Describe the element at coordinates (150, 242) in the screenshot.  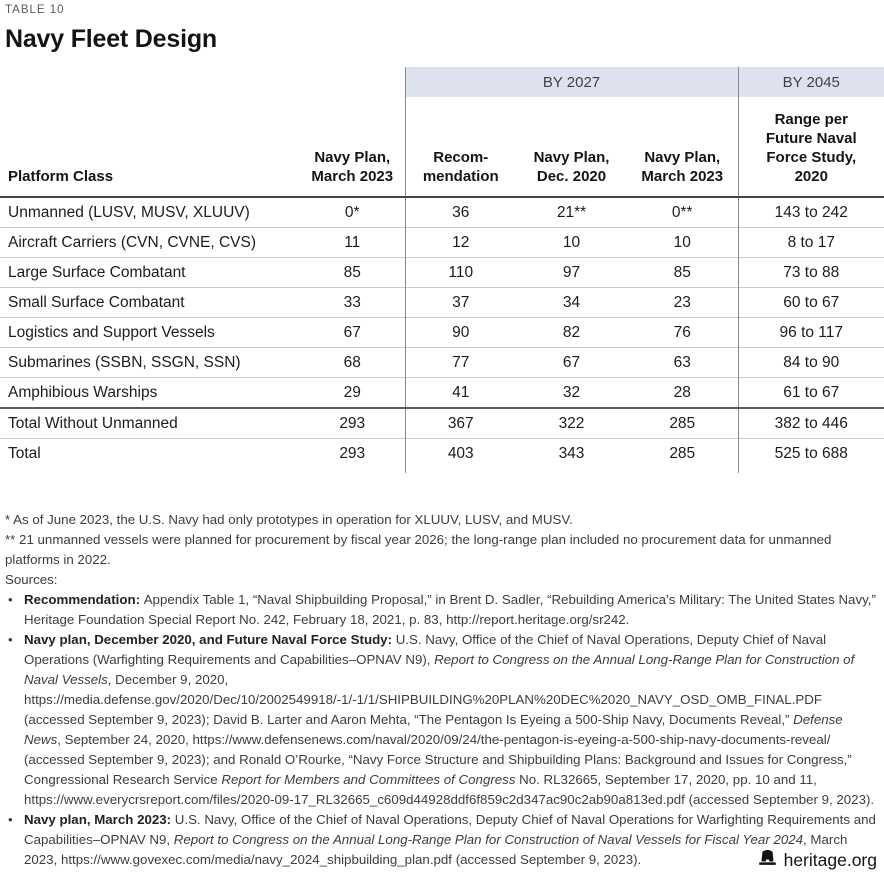
I see `platform-class-cell: Aircraft Carriers (CVN, CVNE, CVS)` at that location.